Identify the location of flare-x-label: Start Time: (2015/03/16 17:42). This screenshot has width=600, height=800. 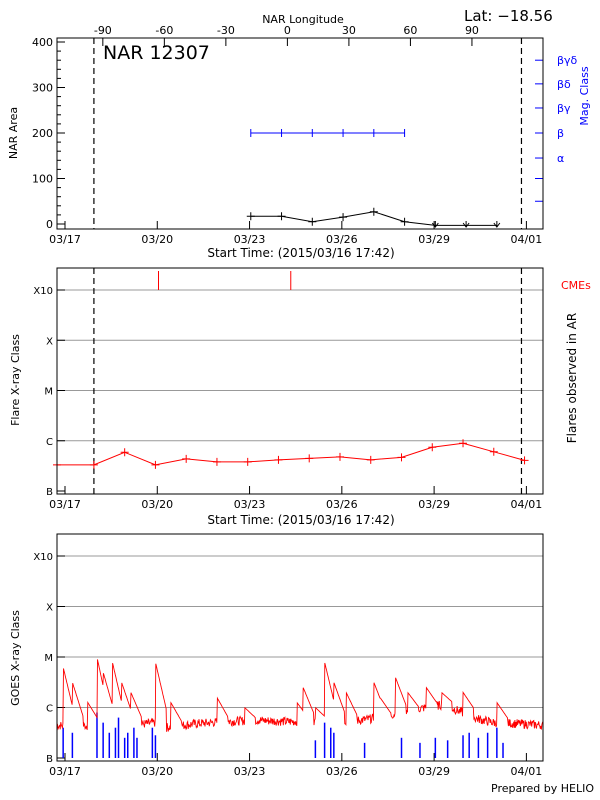
(300, 520).